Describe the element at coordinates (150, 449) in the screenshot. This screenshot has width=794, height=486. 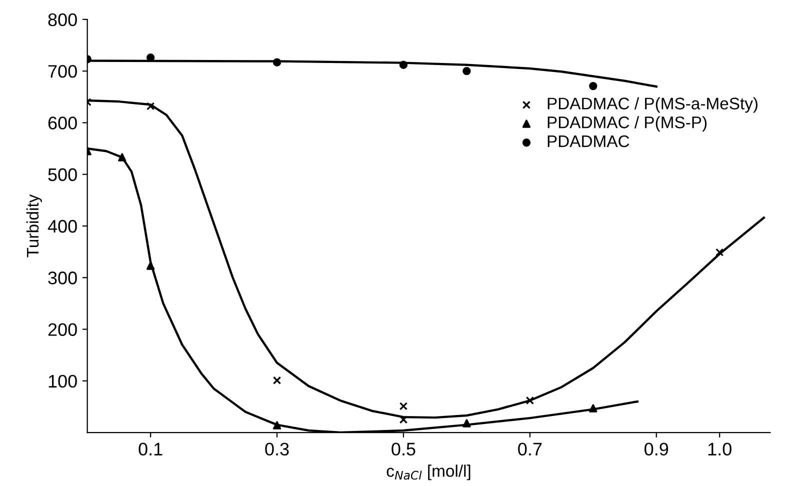
I see `x-tick-label: 0.1` at that location.